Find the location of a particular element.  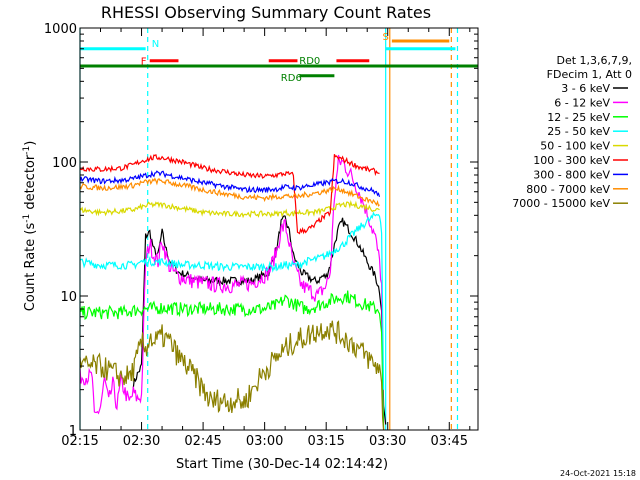

legend-entry-label: 12 - 25 keV is located at coordinates (578, 117).